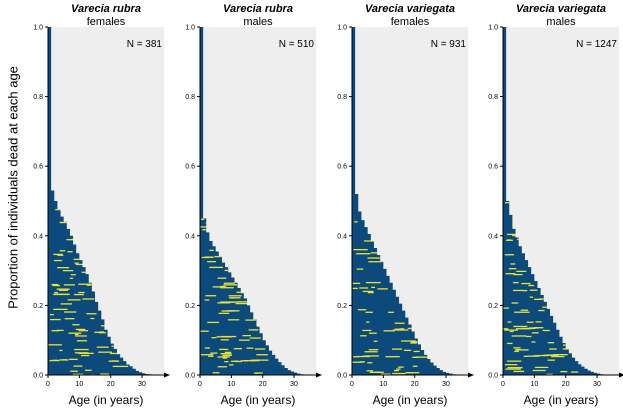 The height and width of the screenshot is (415, 623). What do you see at coordinates (449, 44) in the screenshot?
I see `sample-size-label: N = 931` at bounding box center [449, 44].